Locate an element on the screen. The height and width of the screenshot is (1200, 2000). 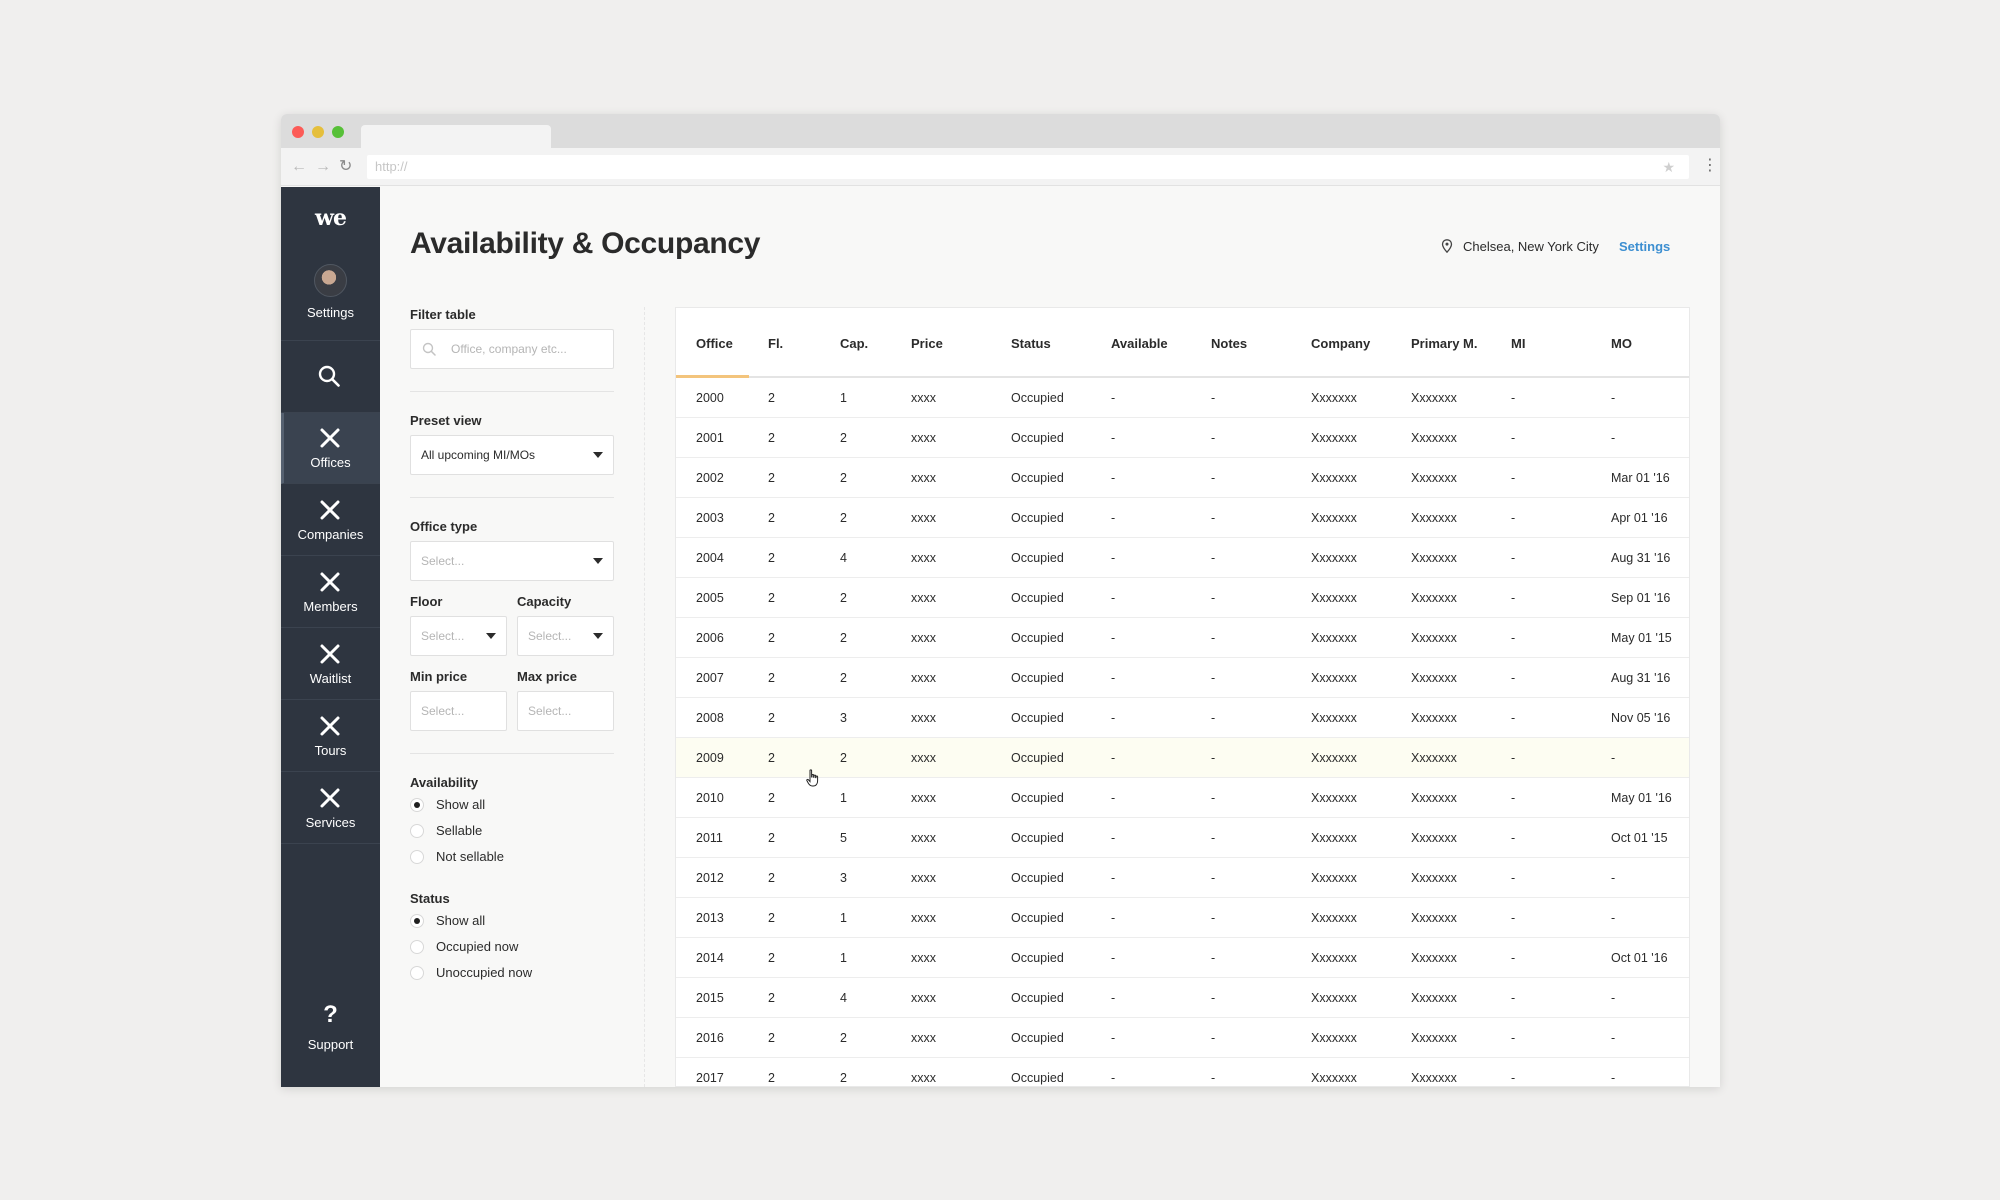
table-row: 2015 2 4 xxxx Occupied - - Xxxxxxx Xxxxxxx - - is located at coordinates (1182, 998).